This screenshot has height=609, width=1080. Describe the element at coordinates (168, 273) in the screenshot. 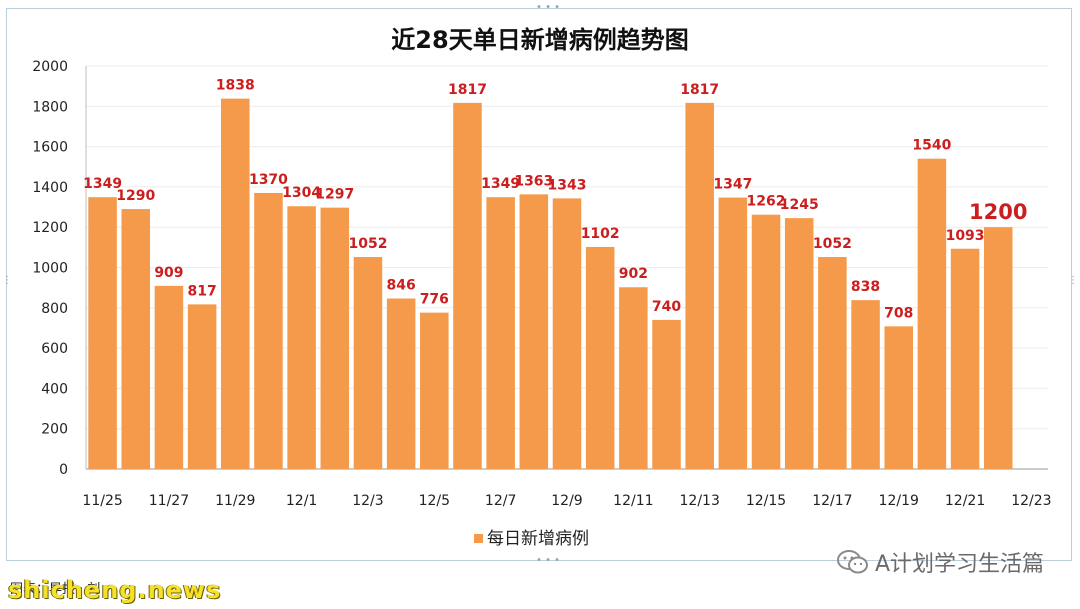

I see `bar-value-label: 909` at that location.